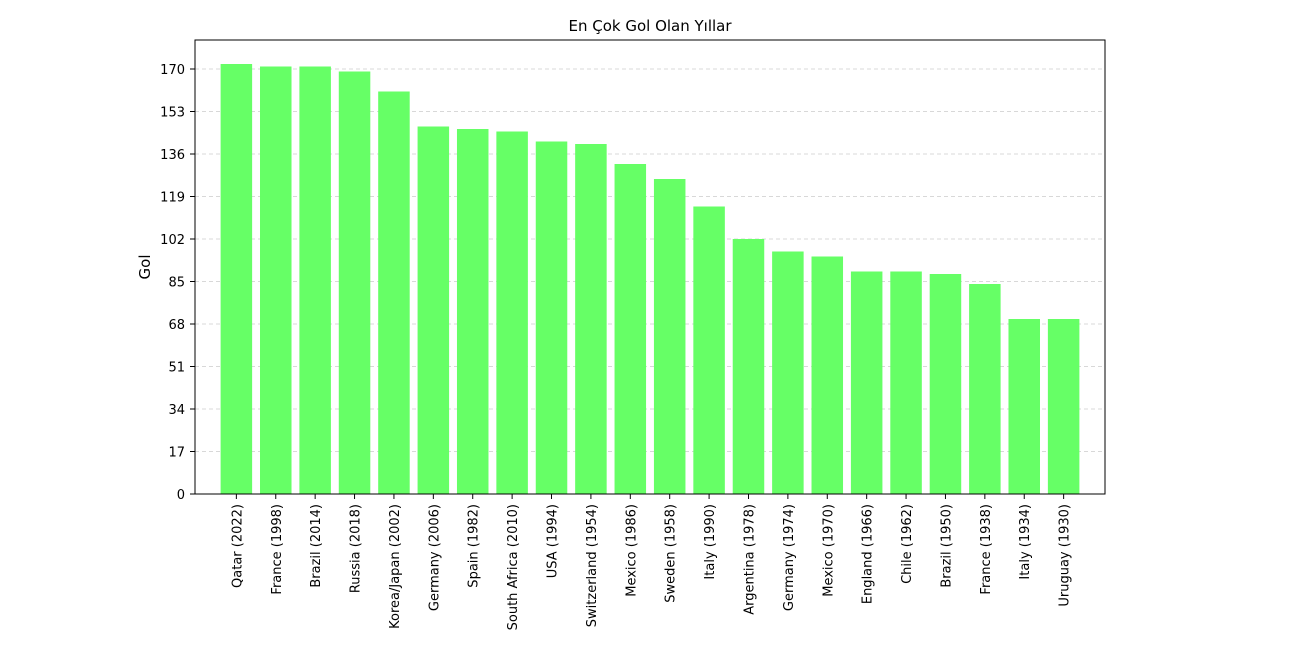 Image resolution: width=1300 pixels, height=654 pixels. What do you see at coordinates (176, 453) in the screenshot?
I see `y-tick-label: 17` at bounding box center [176, 453].